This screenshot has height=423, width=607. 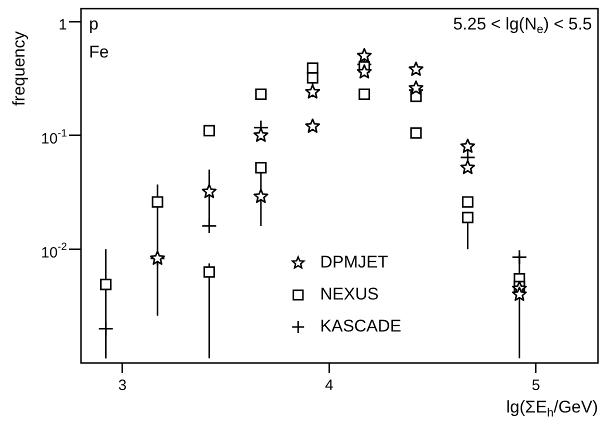 What do you see at coordinates (99, 52) in the screenshot?
I see `annotation: Fe` at bounding box center [99, 52].